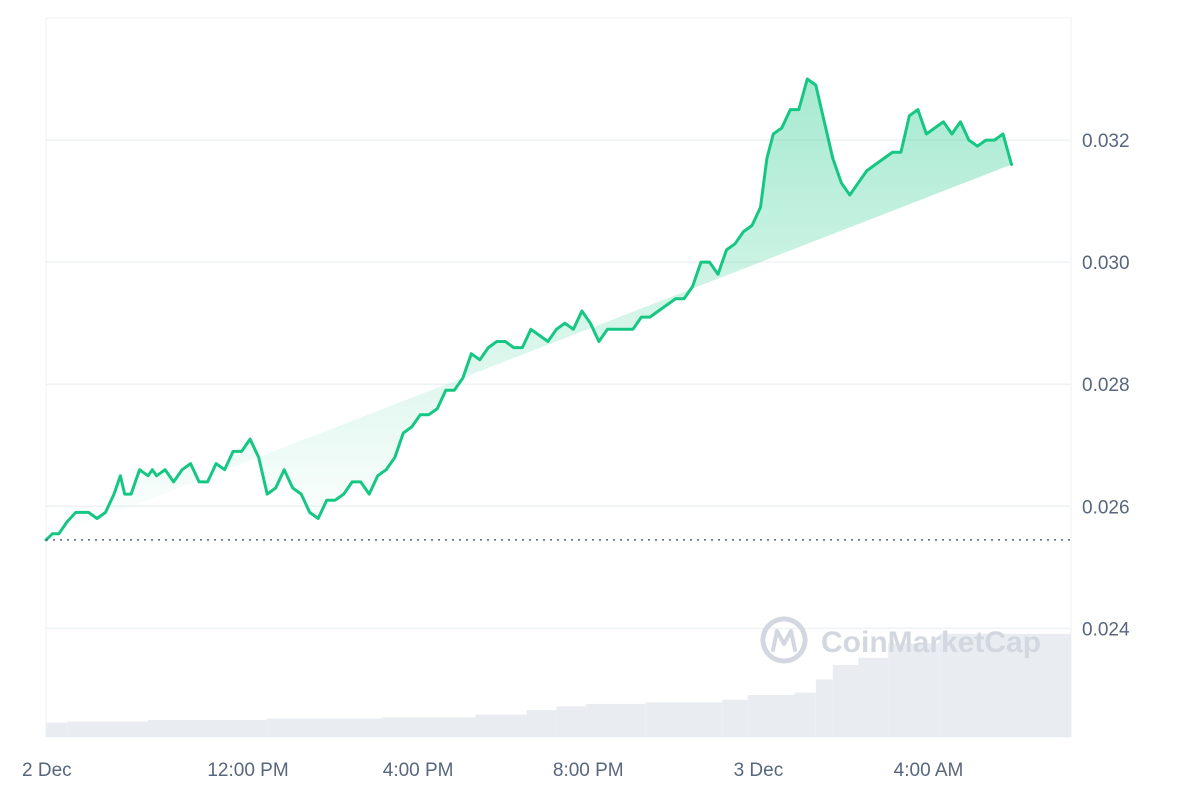 This screenshot has width=1200, height=800. I want to click on y-tick-label: 0.028, so click(1106, 385).